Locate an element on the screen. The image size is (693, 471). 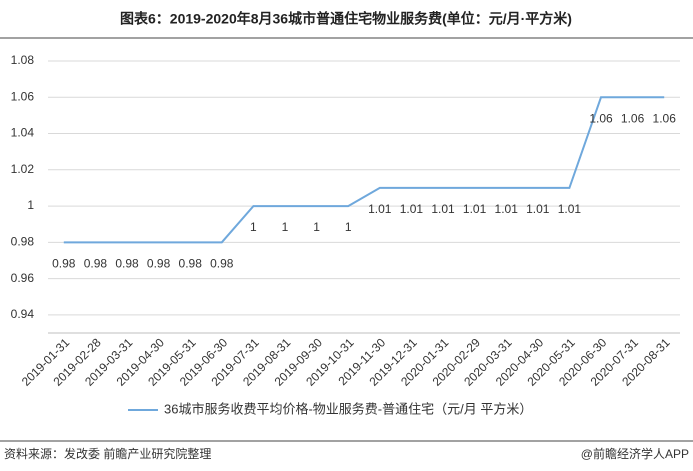
source: 资料来源：发改委 前瞻产业研究院整理 is located at coordinates (107, 453).